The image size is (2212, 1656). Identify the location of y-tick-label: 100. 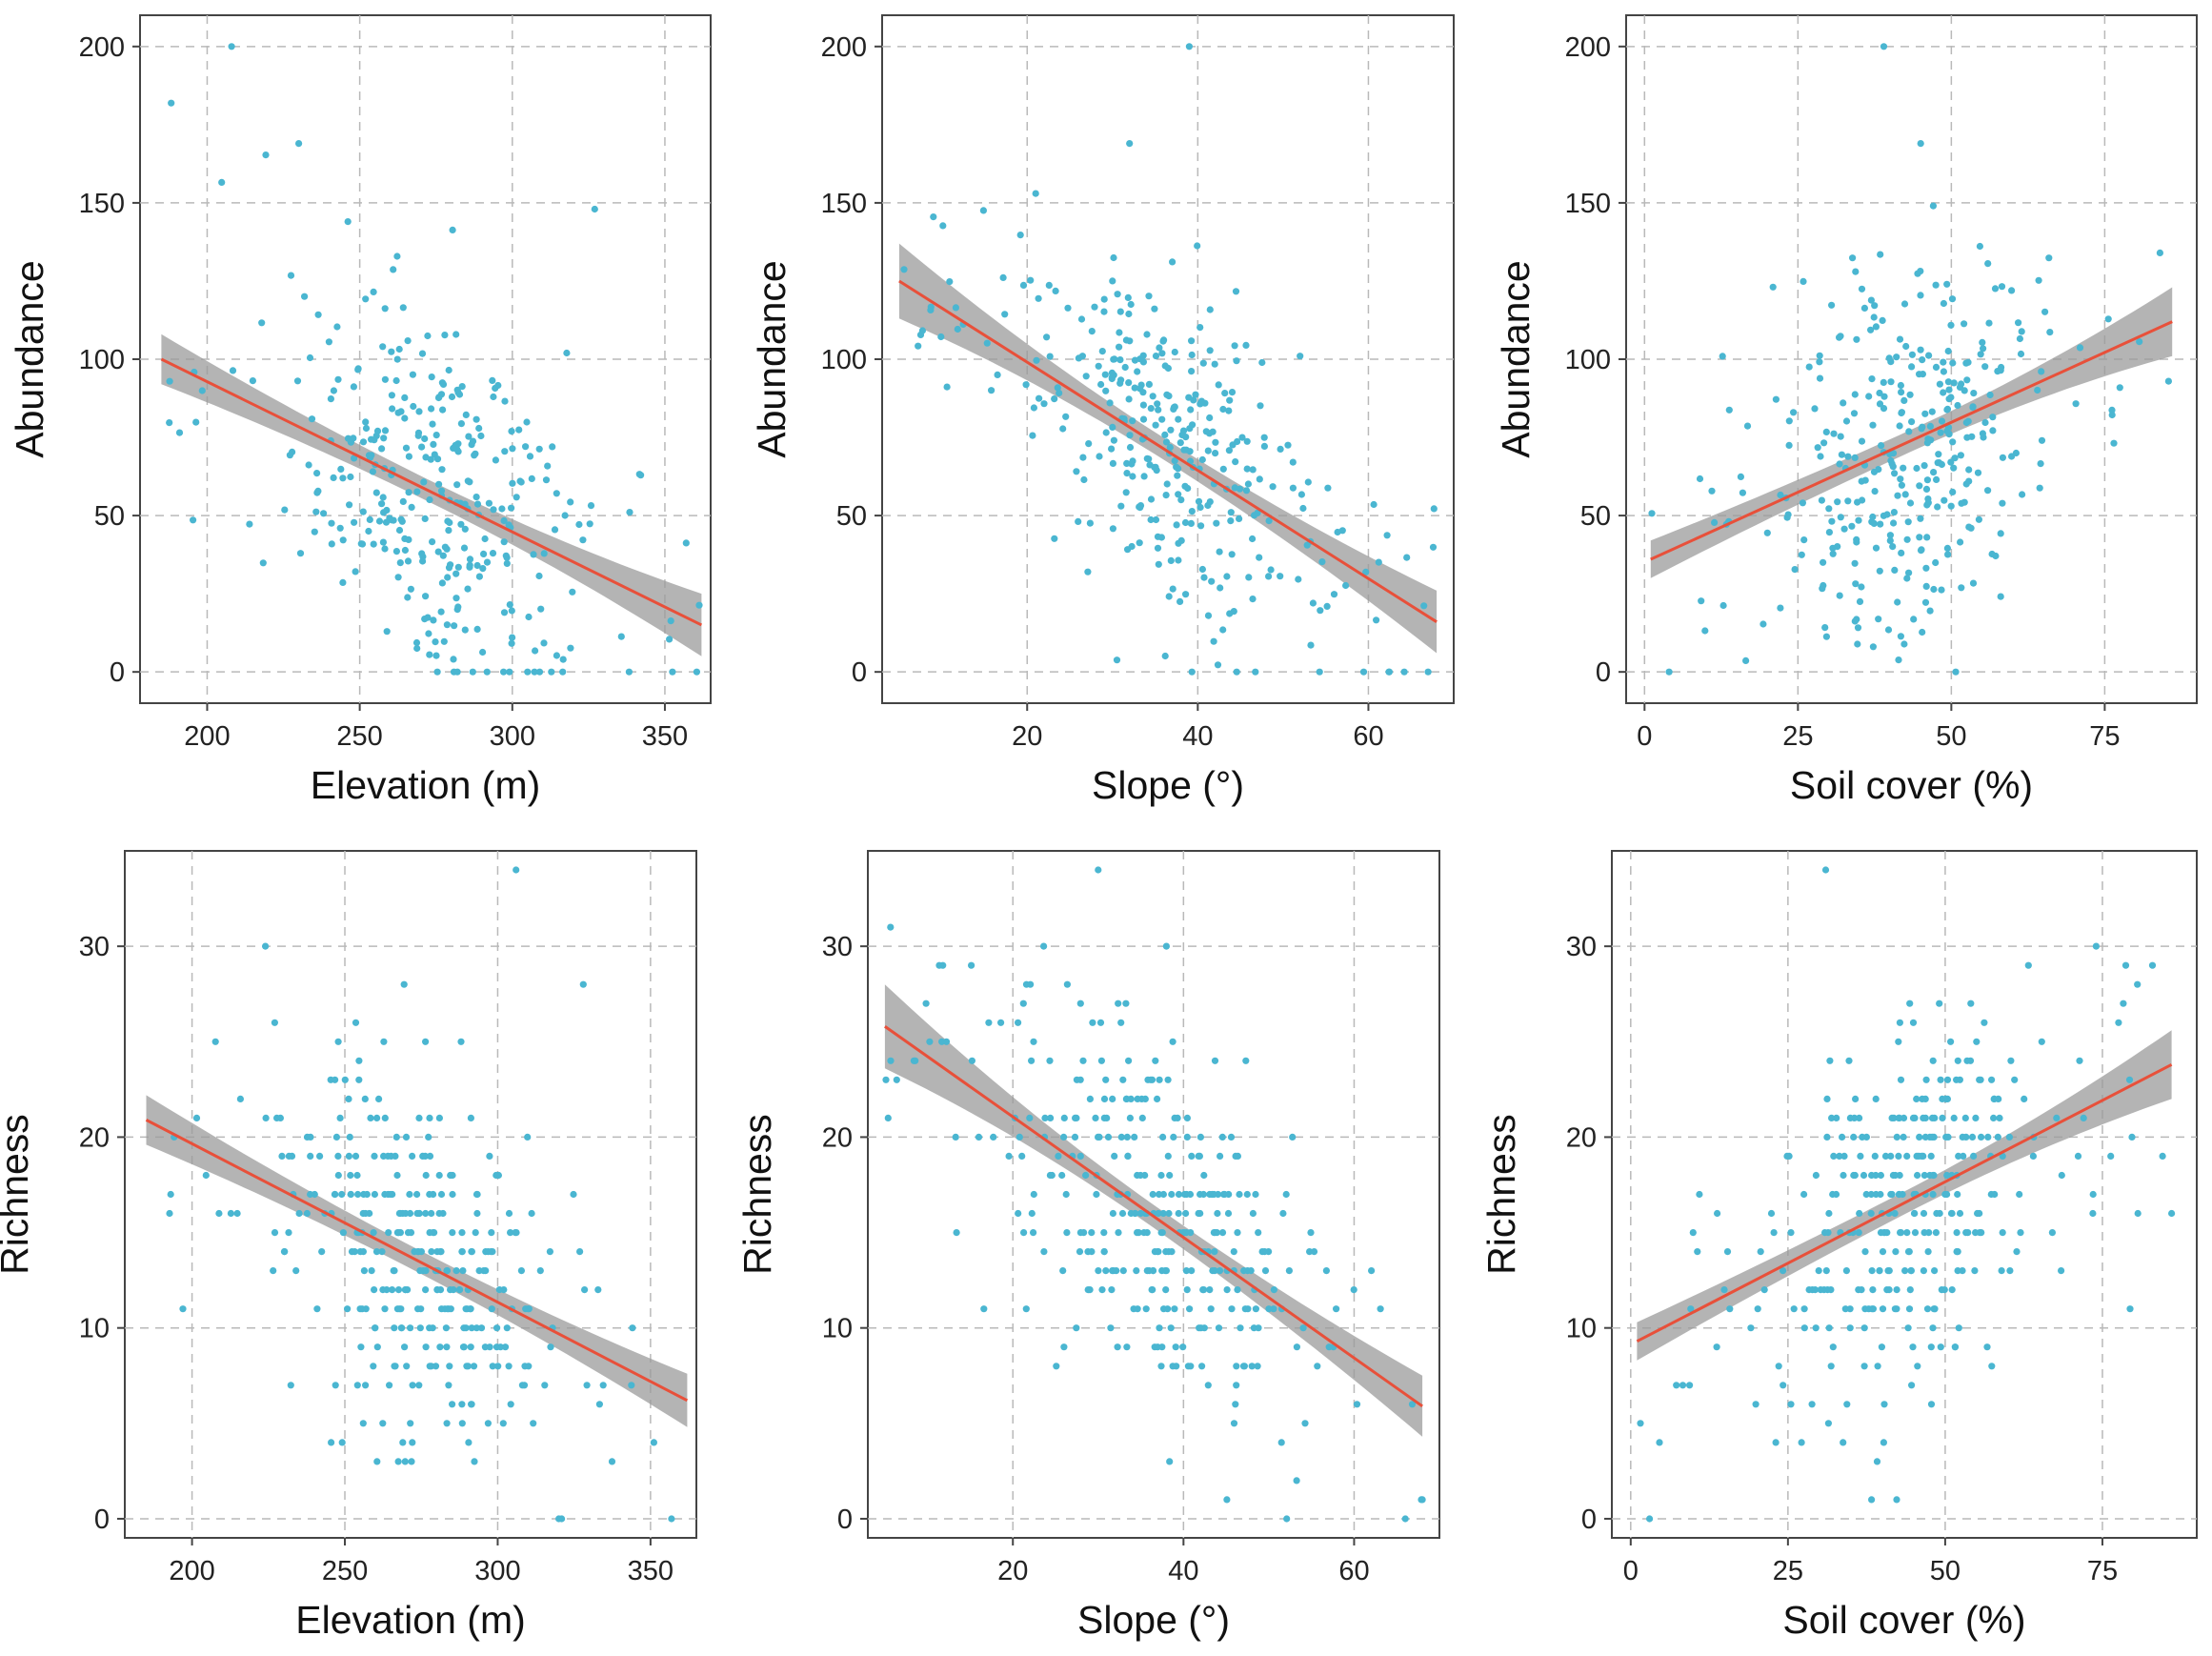
(1588, 360).